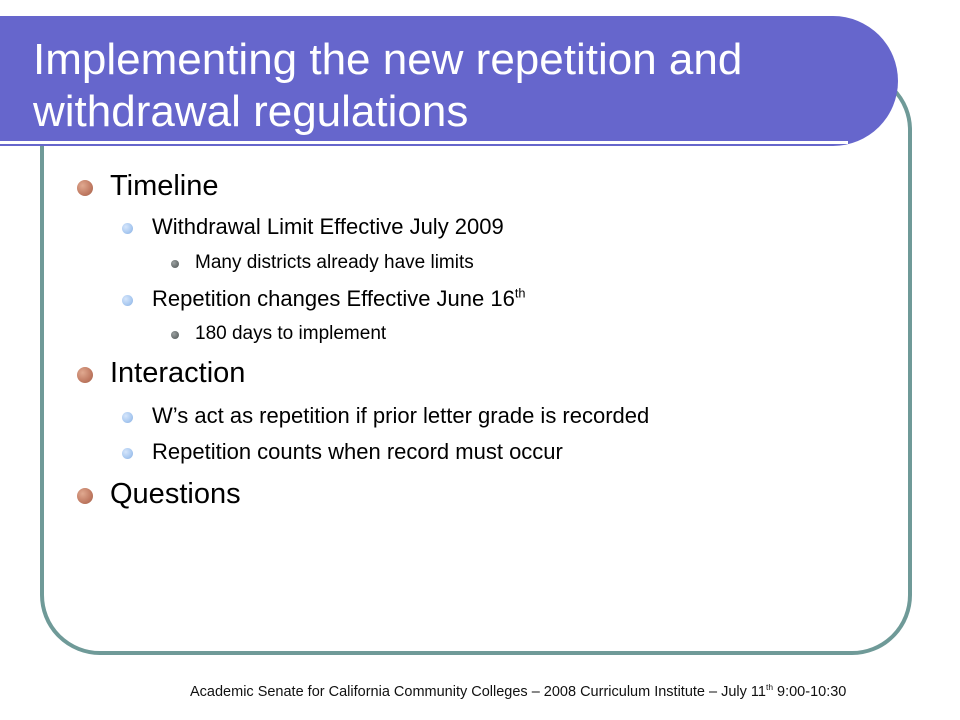 Image resolution: width=960 pixels, height=720 pixels. Describe the element at coordinates (424, 142) in the screenshot. I see `title-underline` at that location.